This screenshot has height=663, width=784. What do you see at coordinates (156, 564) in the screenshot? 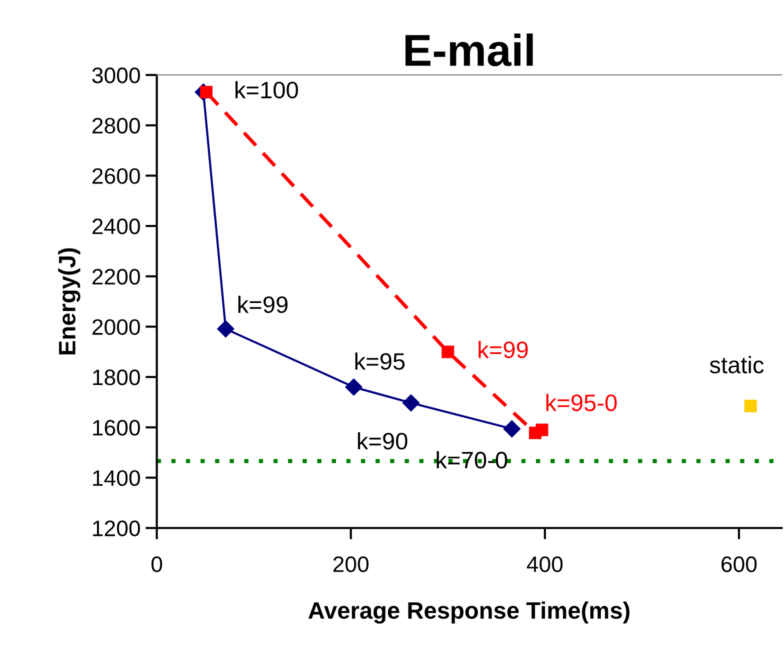
I see `x-tick-label: 0` at bounding box center [156, 564].